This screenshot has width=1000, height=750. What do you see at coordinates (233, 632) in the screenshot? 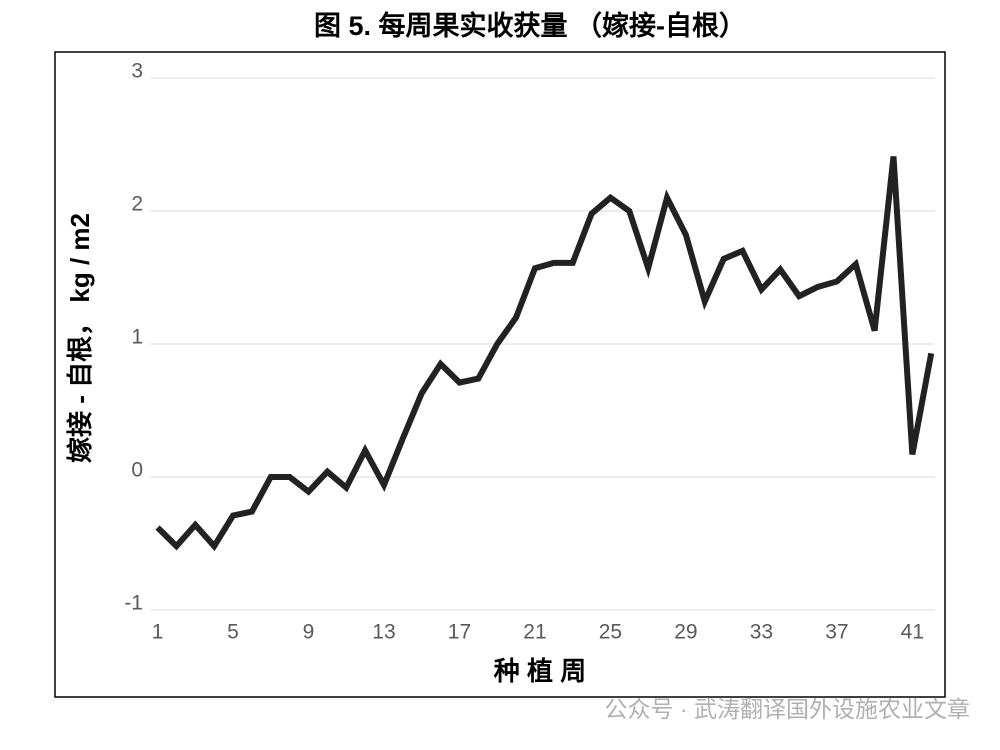
I see `x-tick-label: 5` at bounding box center [233, 632].